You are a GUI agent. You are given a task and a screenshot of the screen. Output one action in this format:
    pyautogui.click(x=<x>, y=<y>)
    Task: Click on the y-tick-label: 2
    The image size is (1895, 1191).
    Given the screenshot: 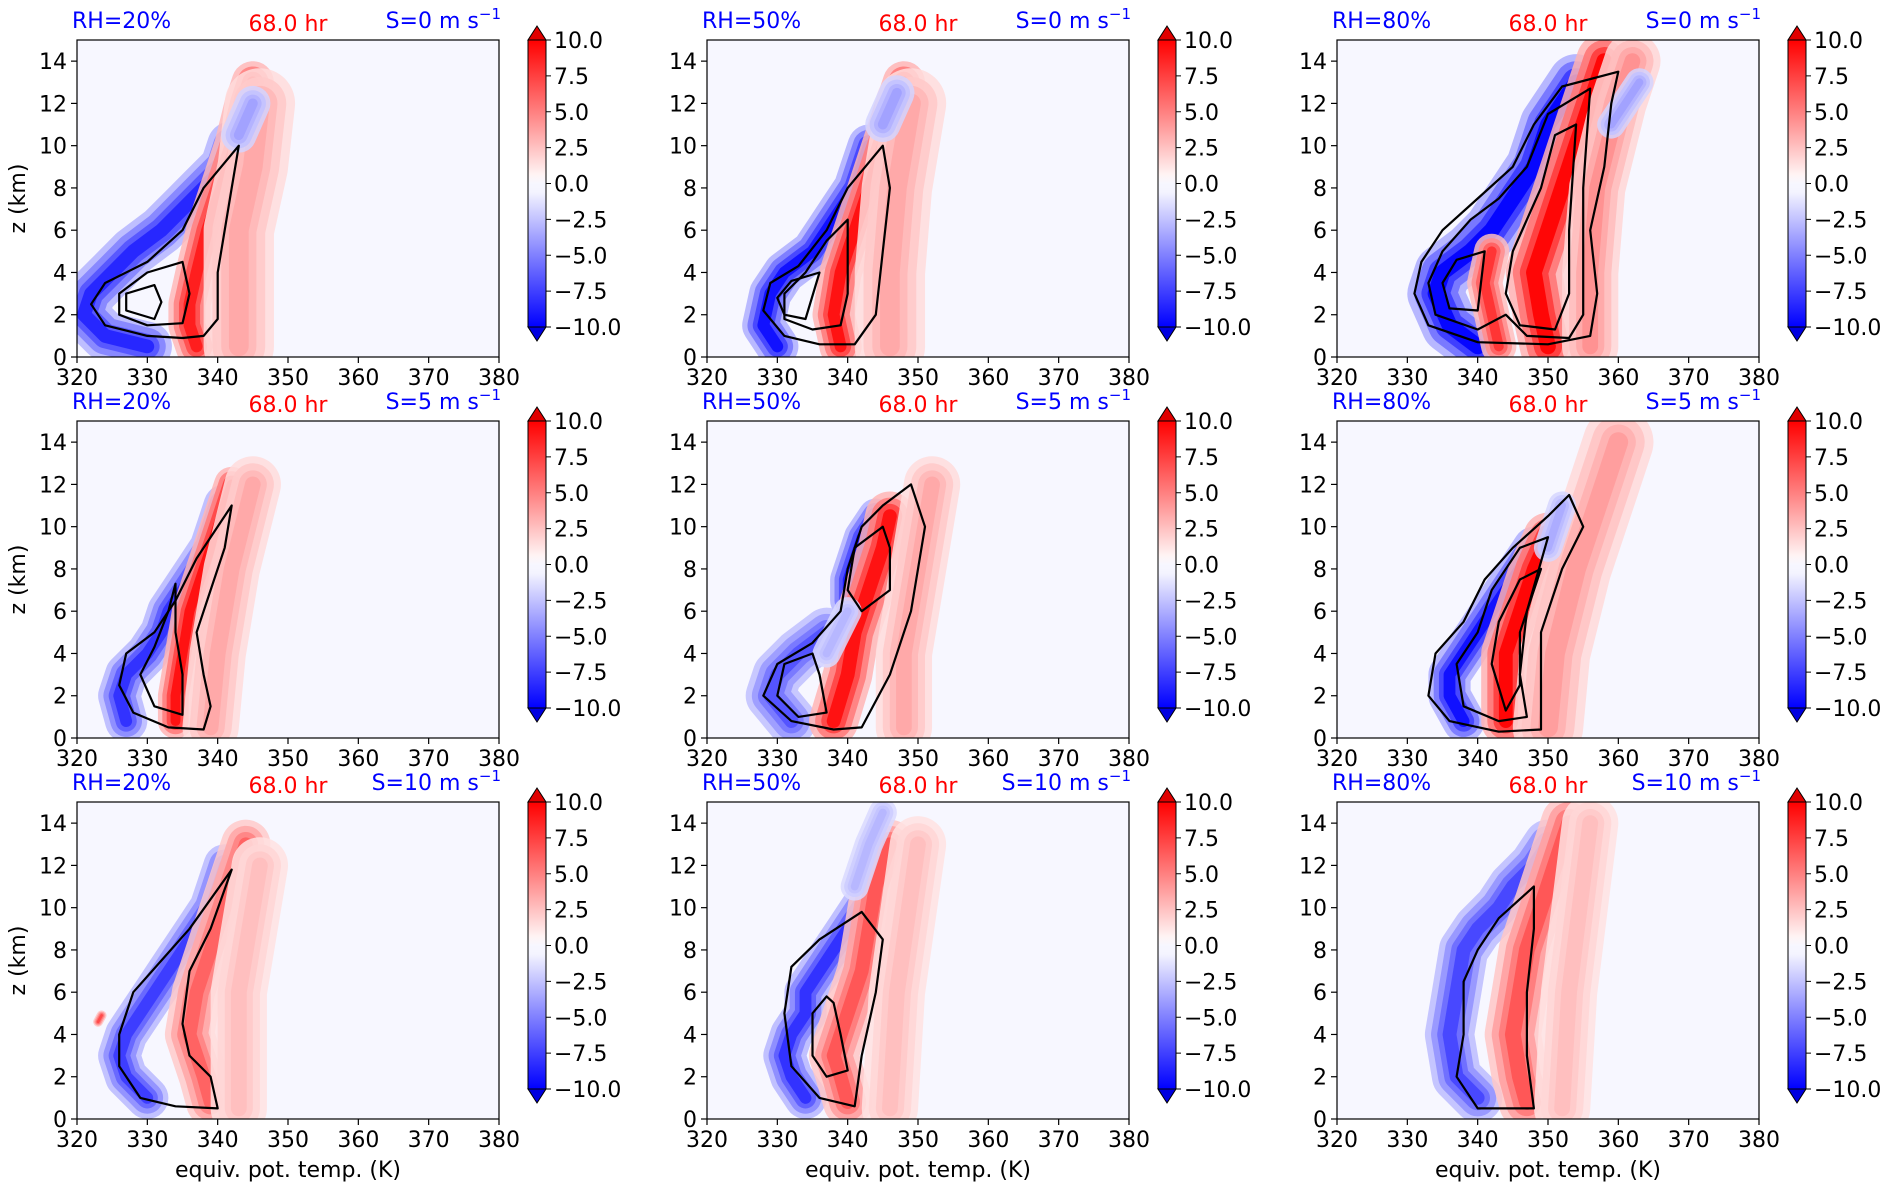 What is the action you would take?
    pyautogui.click(x=60, y=316)
    